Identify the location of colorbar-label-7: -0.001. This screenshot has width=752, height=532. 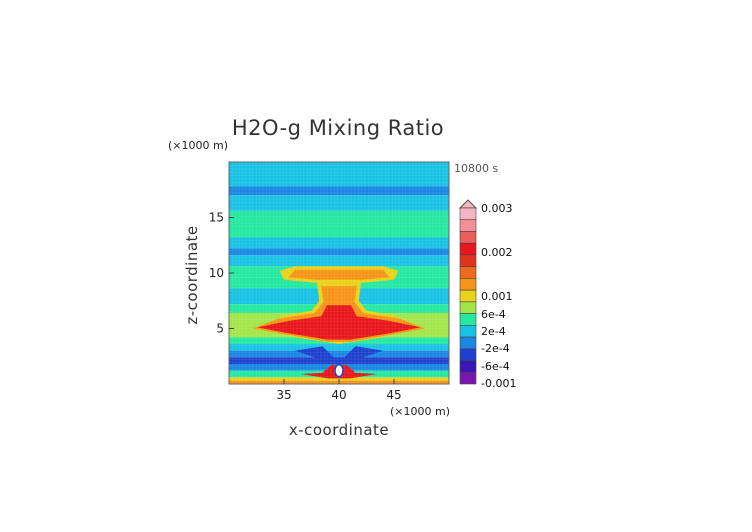
(498, 383).